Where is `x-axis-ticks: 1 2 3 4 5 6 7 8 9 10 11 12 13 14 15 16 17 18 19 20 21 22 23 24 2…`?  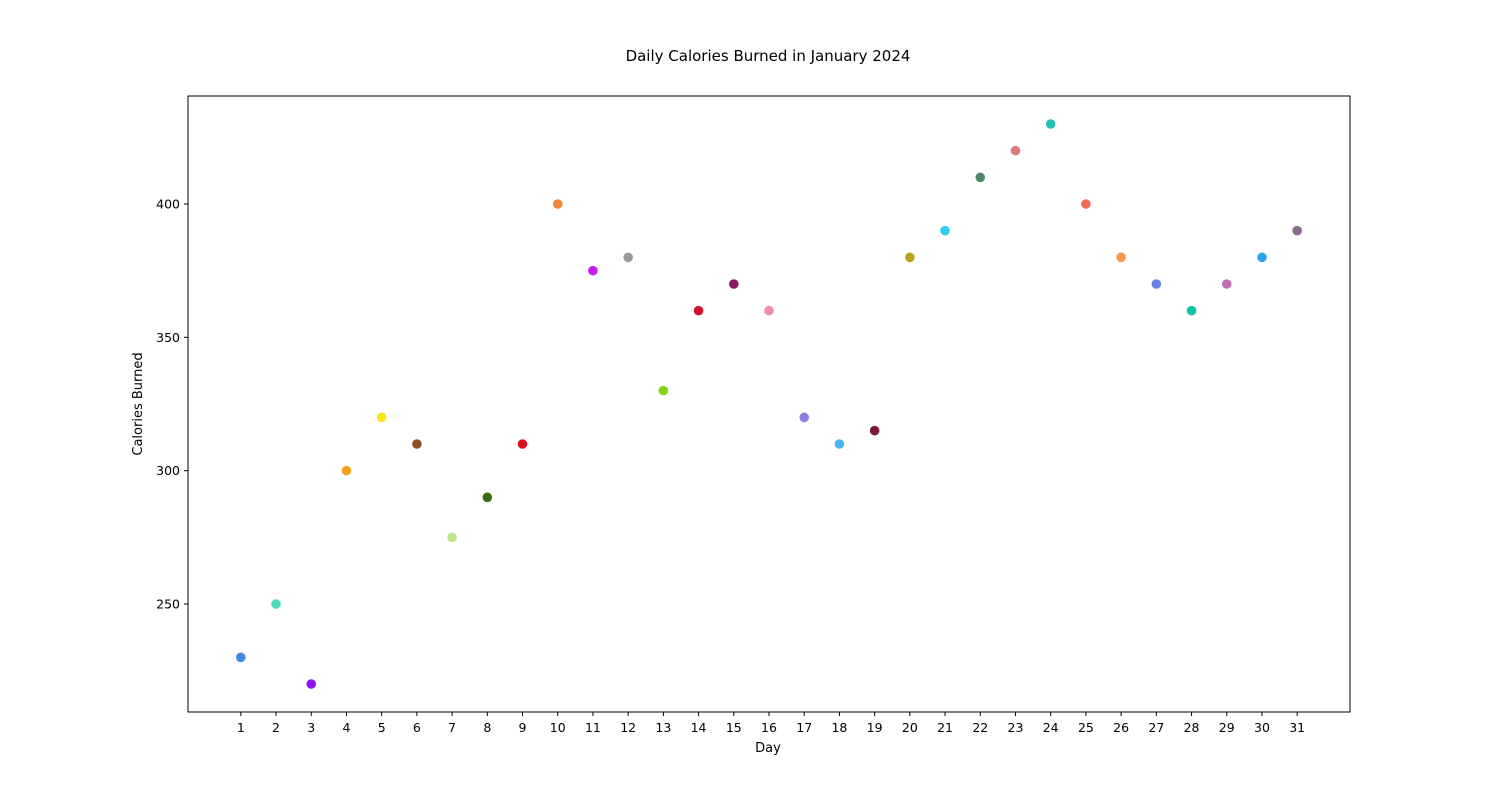 x-axis-ticks: 1 2 3 4 5 6 7 8 9 10 11 12 13 14 15 16 17 18 19 20 21 22 23 24 2… is located at coordinates (771, 723).